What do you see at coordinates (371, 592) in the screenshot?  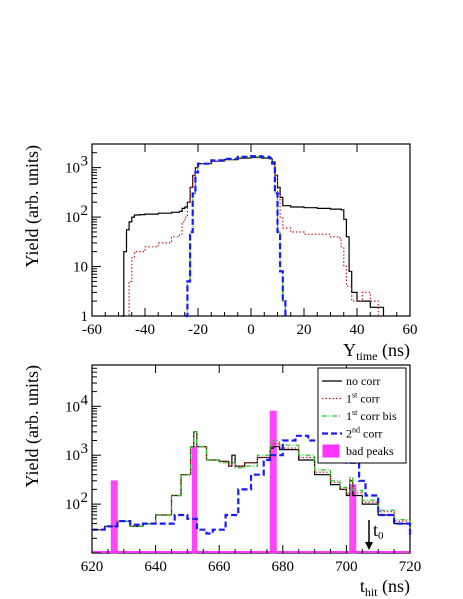 I see `bottom-x-axis-var-sub: hit` at bounding box center [371, 592].